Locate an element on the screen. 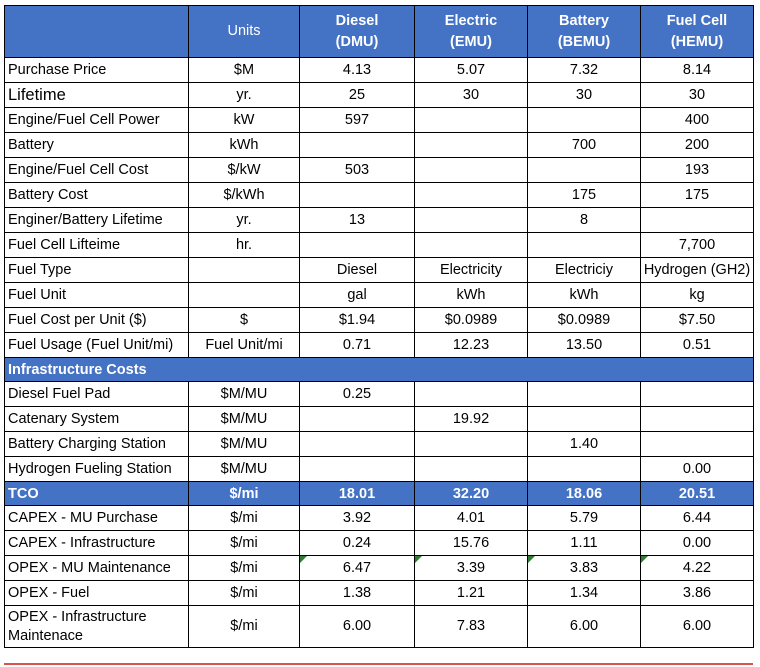  cell-diesel: 0.24 is located at coordinates (357, 543).